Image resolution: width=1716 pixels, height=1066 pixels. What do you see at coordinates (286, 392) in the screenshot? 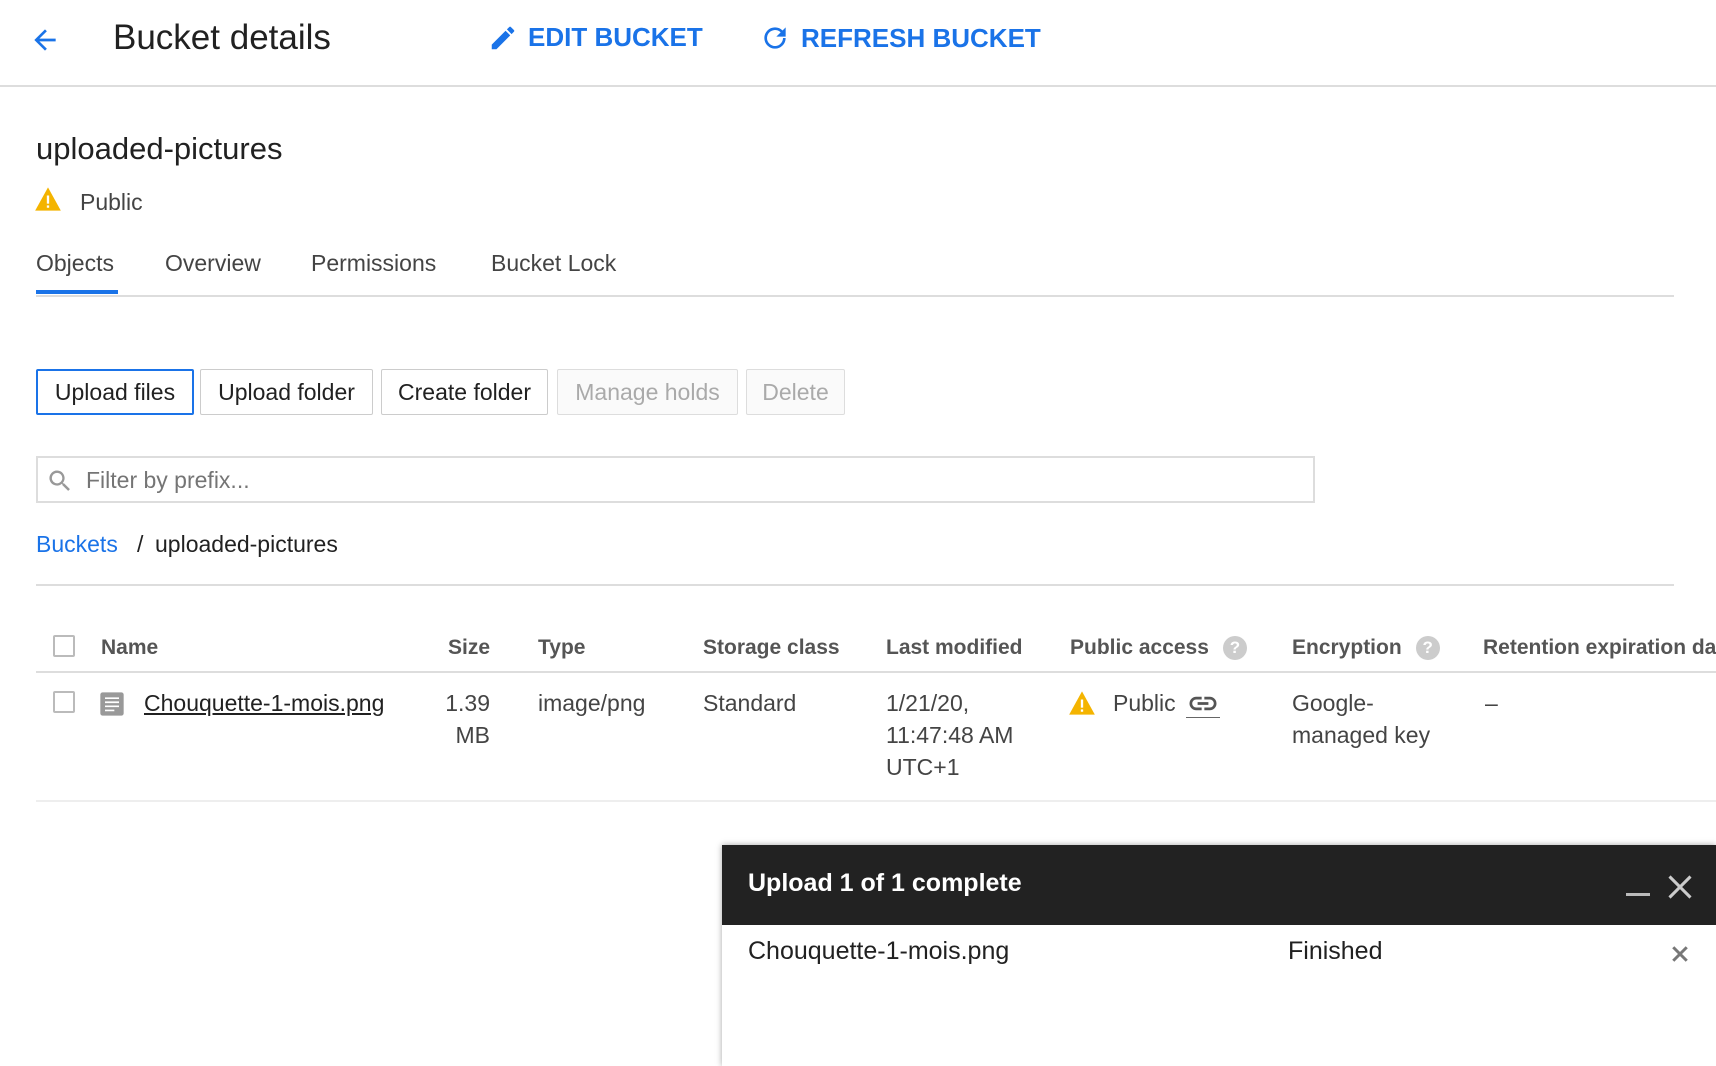
I see `upload-folder-button: Upload folder` at bounding box center [286, 392].